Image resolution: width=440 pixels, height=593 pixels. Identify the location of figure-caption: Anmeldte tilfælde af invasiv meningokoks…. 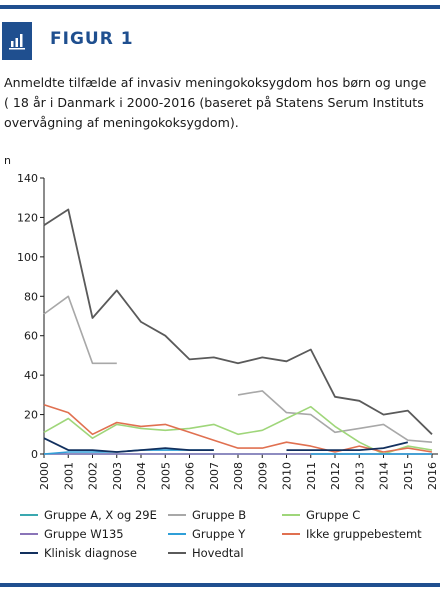
(215, 102).